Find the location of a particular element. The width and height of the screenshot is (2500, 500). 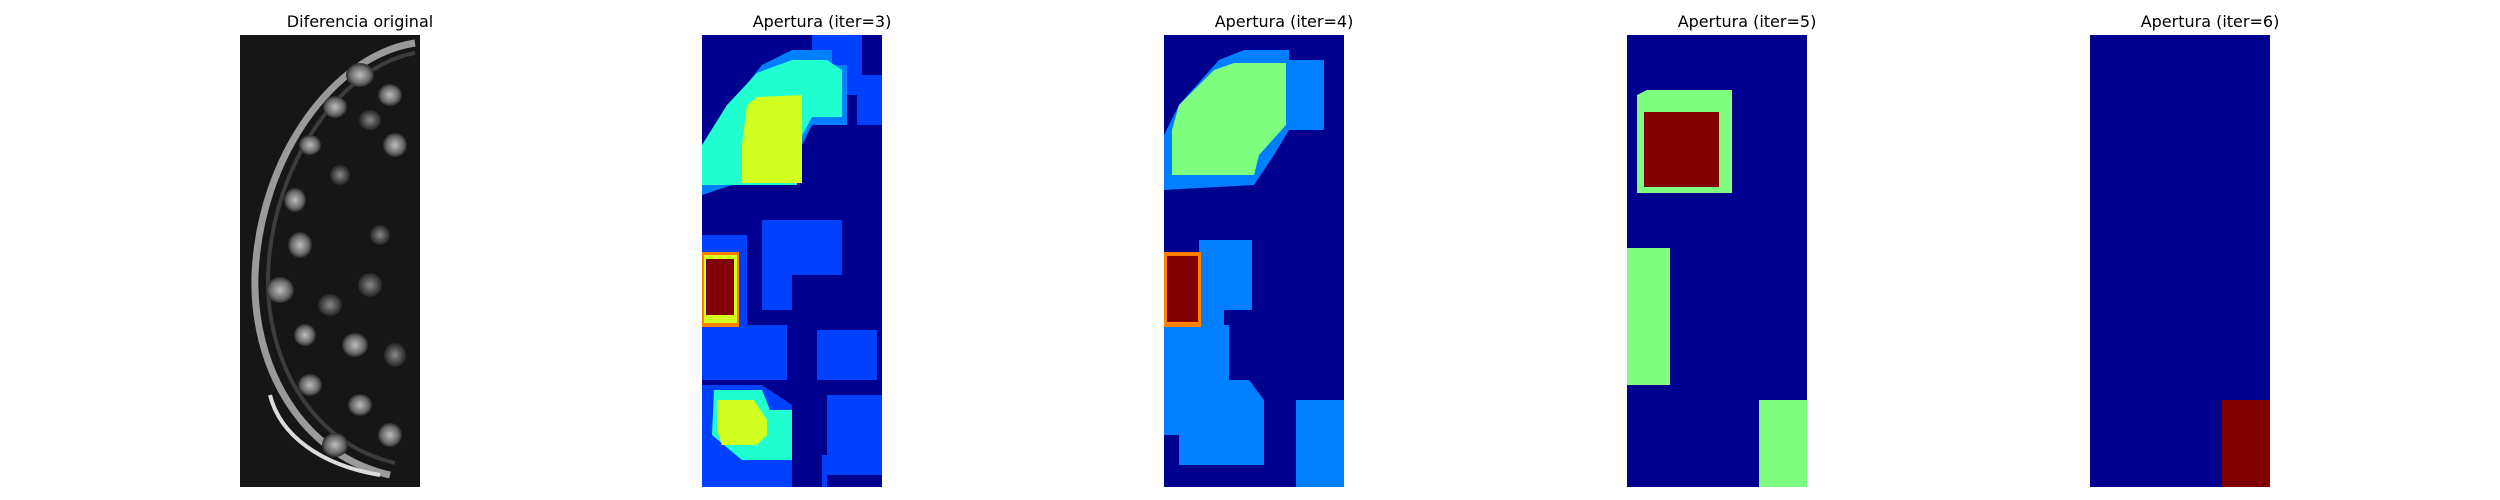

panel-iter-3: Apertura (iter=3) is located at coordinates (822, 250).